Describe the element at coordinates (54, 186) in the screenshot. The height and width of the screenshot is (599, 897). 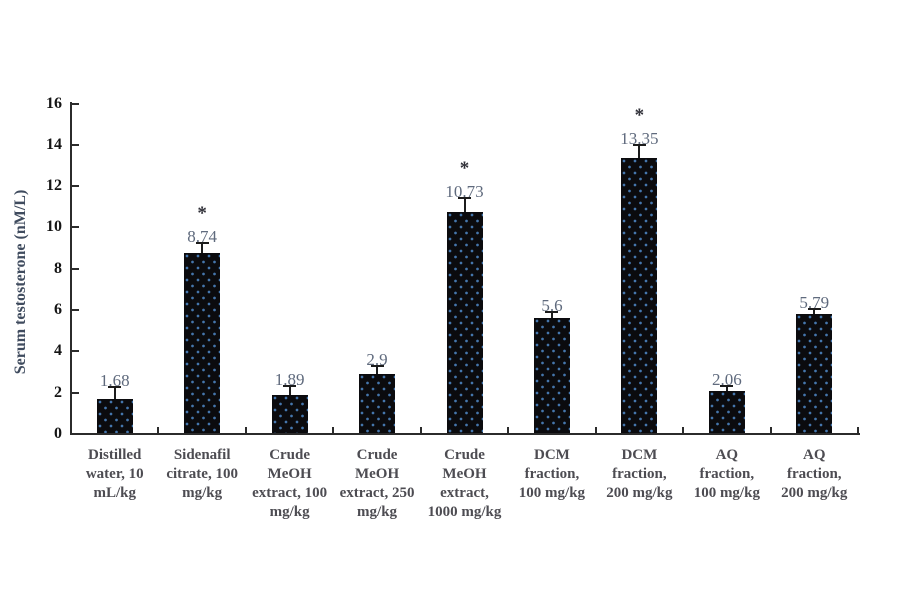
I see `y-tick-label: 12` at that location.